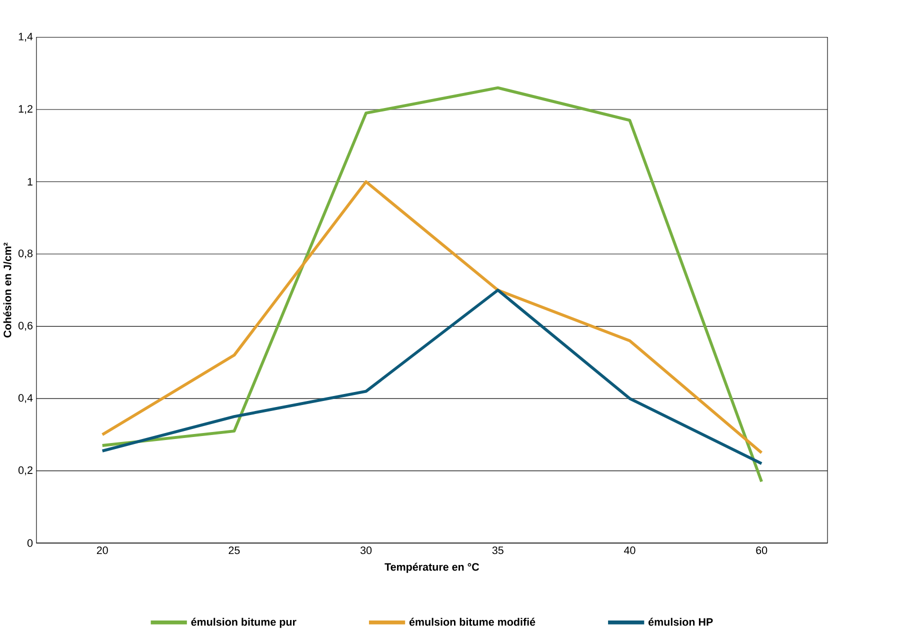  Describe the element at coordinates (366, 550) in the screenshot. I see `x-tick-label: 30` at that location.